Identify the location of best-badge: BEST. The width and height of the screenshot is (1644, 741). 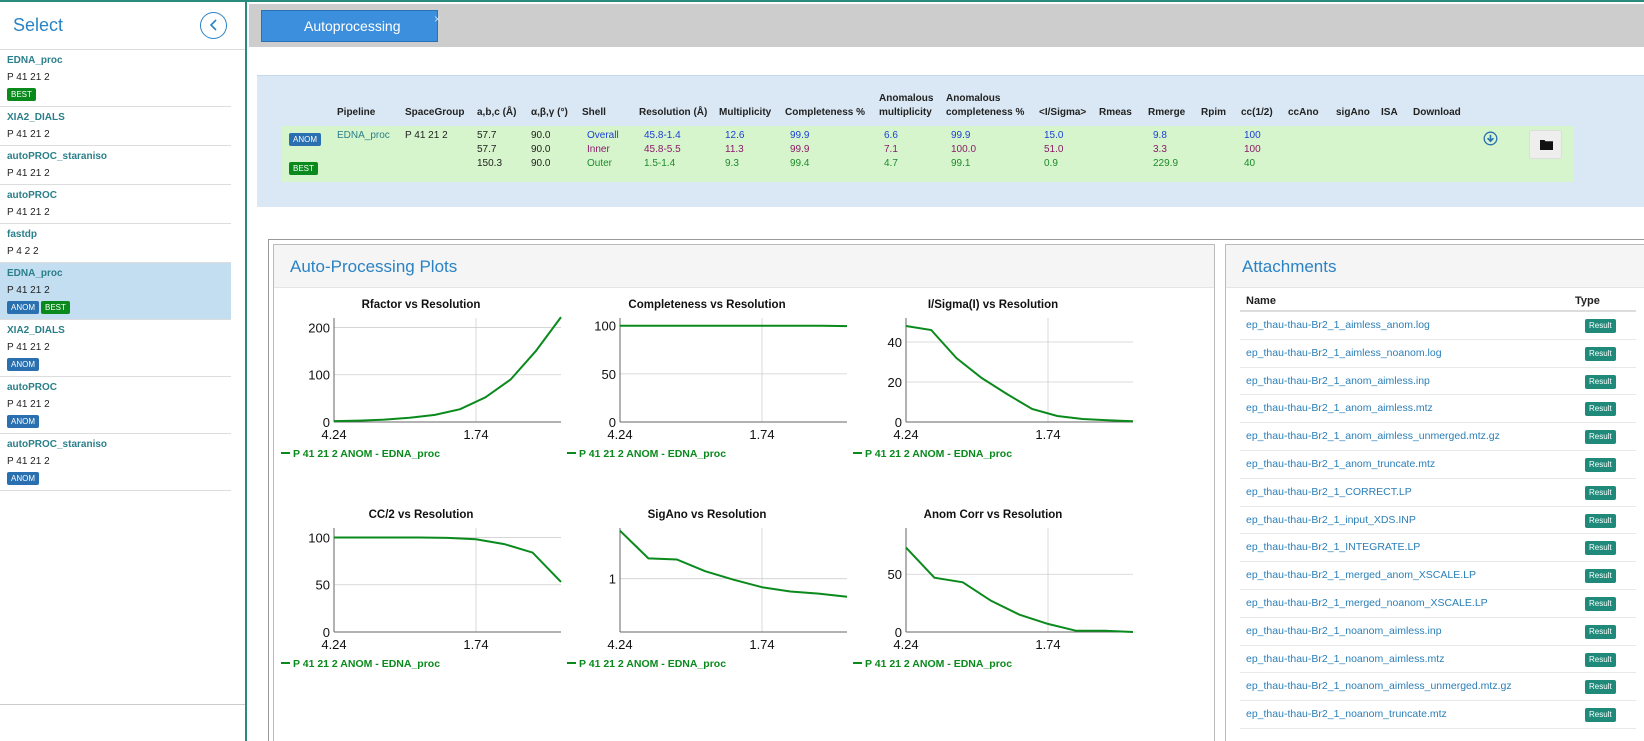
(21, 94).